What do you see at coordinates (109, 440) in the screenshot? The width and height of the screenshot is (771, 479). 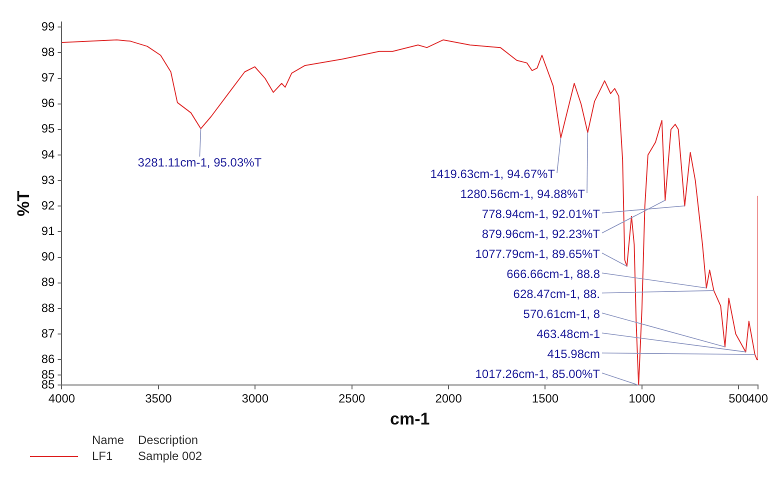 I see `text: Name` at bounding box center [109, 440].